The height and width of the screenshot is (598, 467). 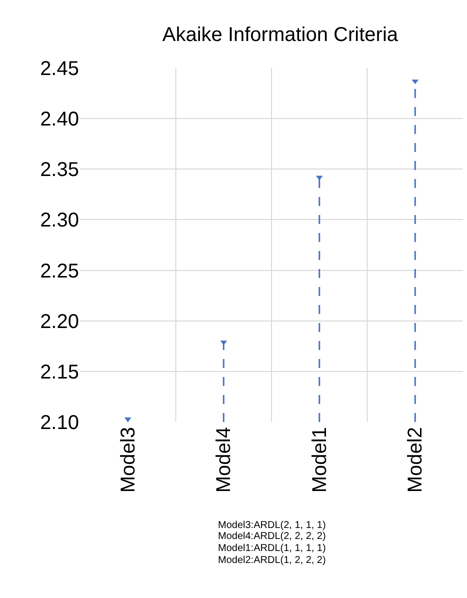 What do you see at coordinates (59, 271) in the screenshot?
I see `y-tick-label: 2.25` at bounding box center [59, 271].